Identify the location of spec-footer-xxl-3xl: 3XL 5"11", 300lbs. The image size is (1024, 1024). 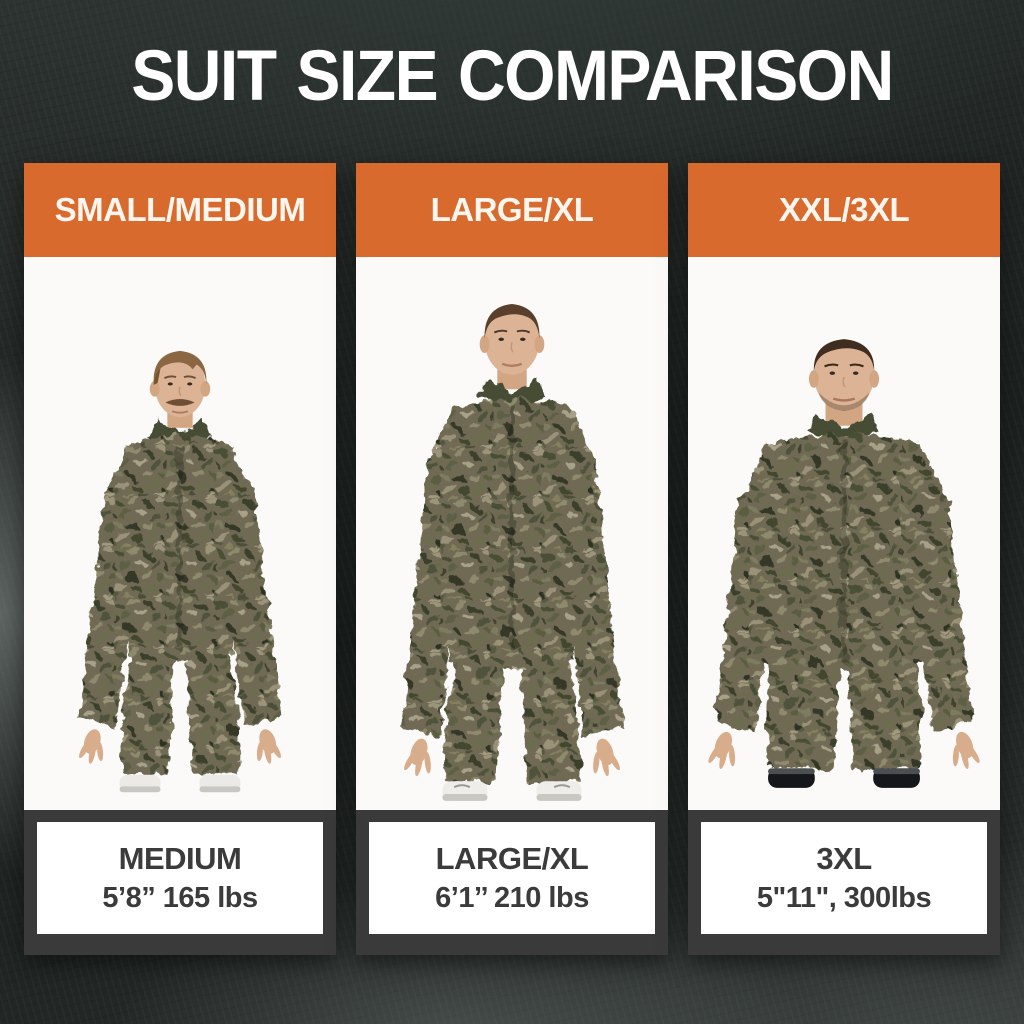
(844, 882).